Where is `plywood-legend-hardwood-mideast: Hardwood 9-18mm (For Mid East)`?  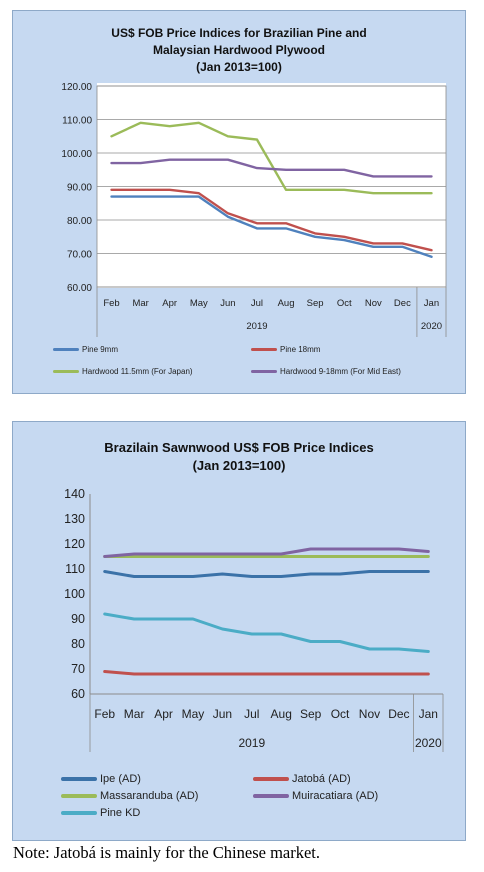 plywood-legend-hardwood-mideast: Hardwood 9-18mm (For Mid East) is located at coordinates (326, 371).